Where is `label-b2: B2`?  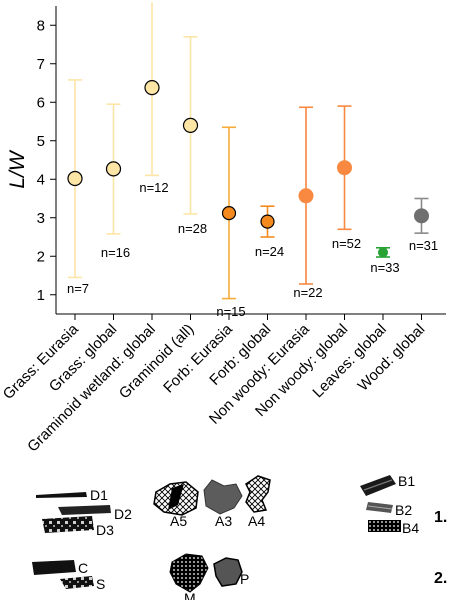
label-b2: B2 is located at coordinates (403, 510).